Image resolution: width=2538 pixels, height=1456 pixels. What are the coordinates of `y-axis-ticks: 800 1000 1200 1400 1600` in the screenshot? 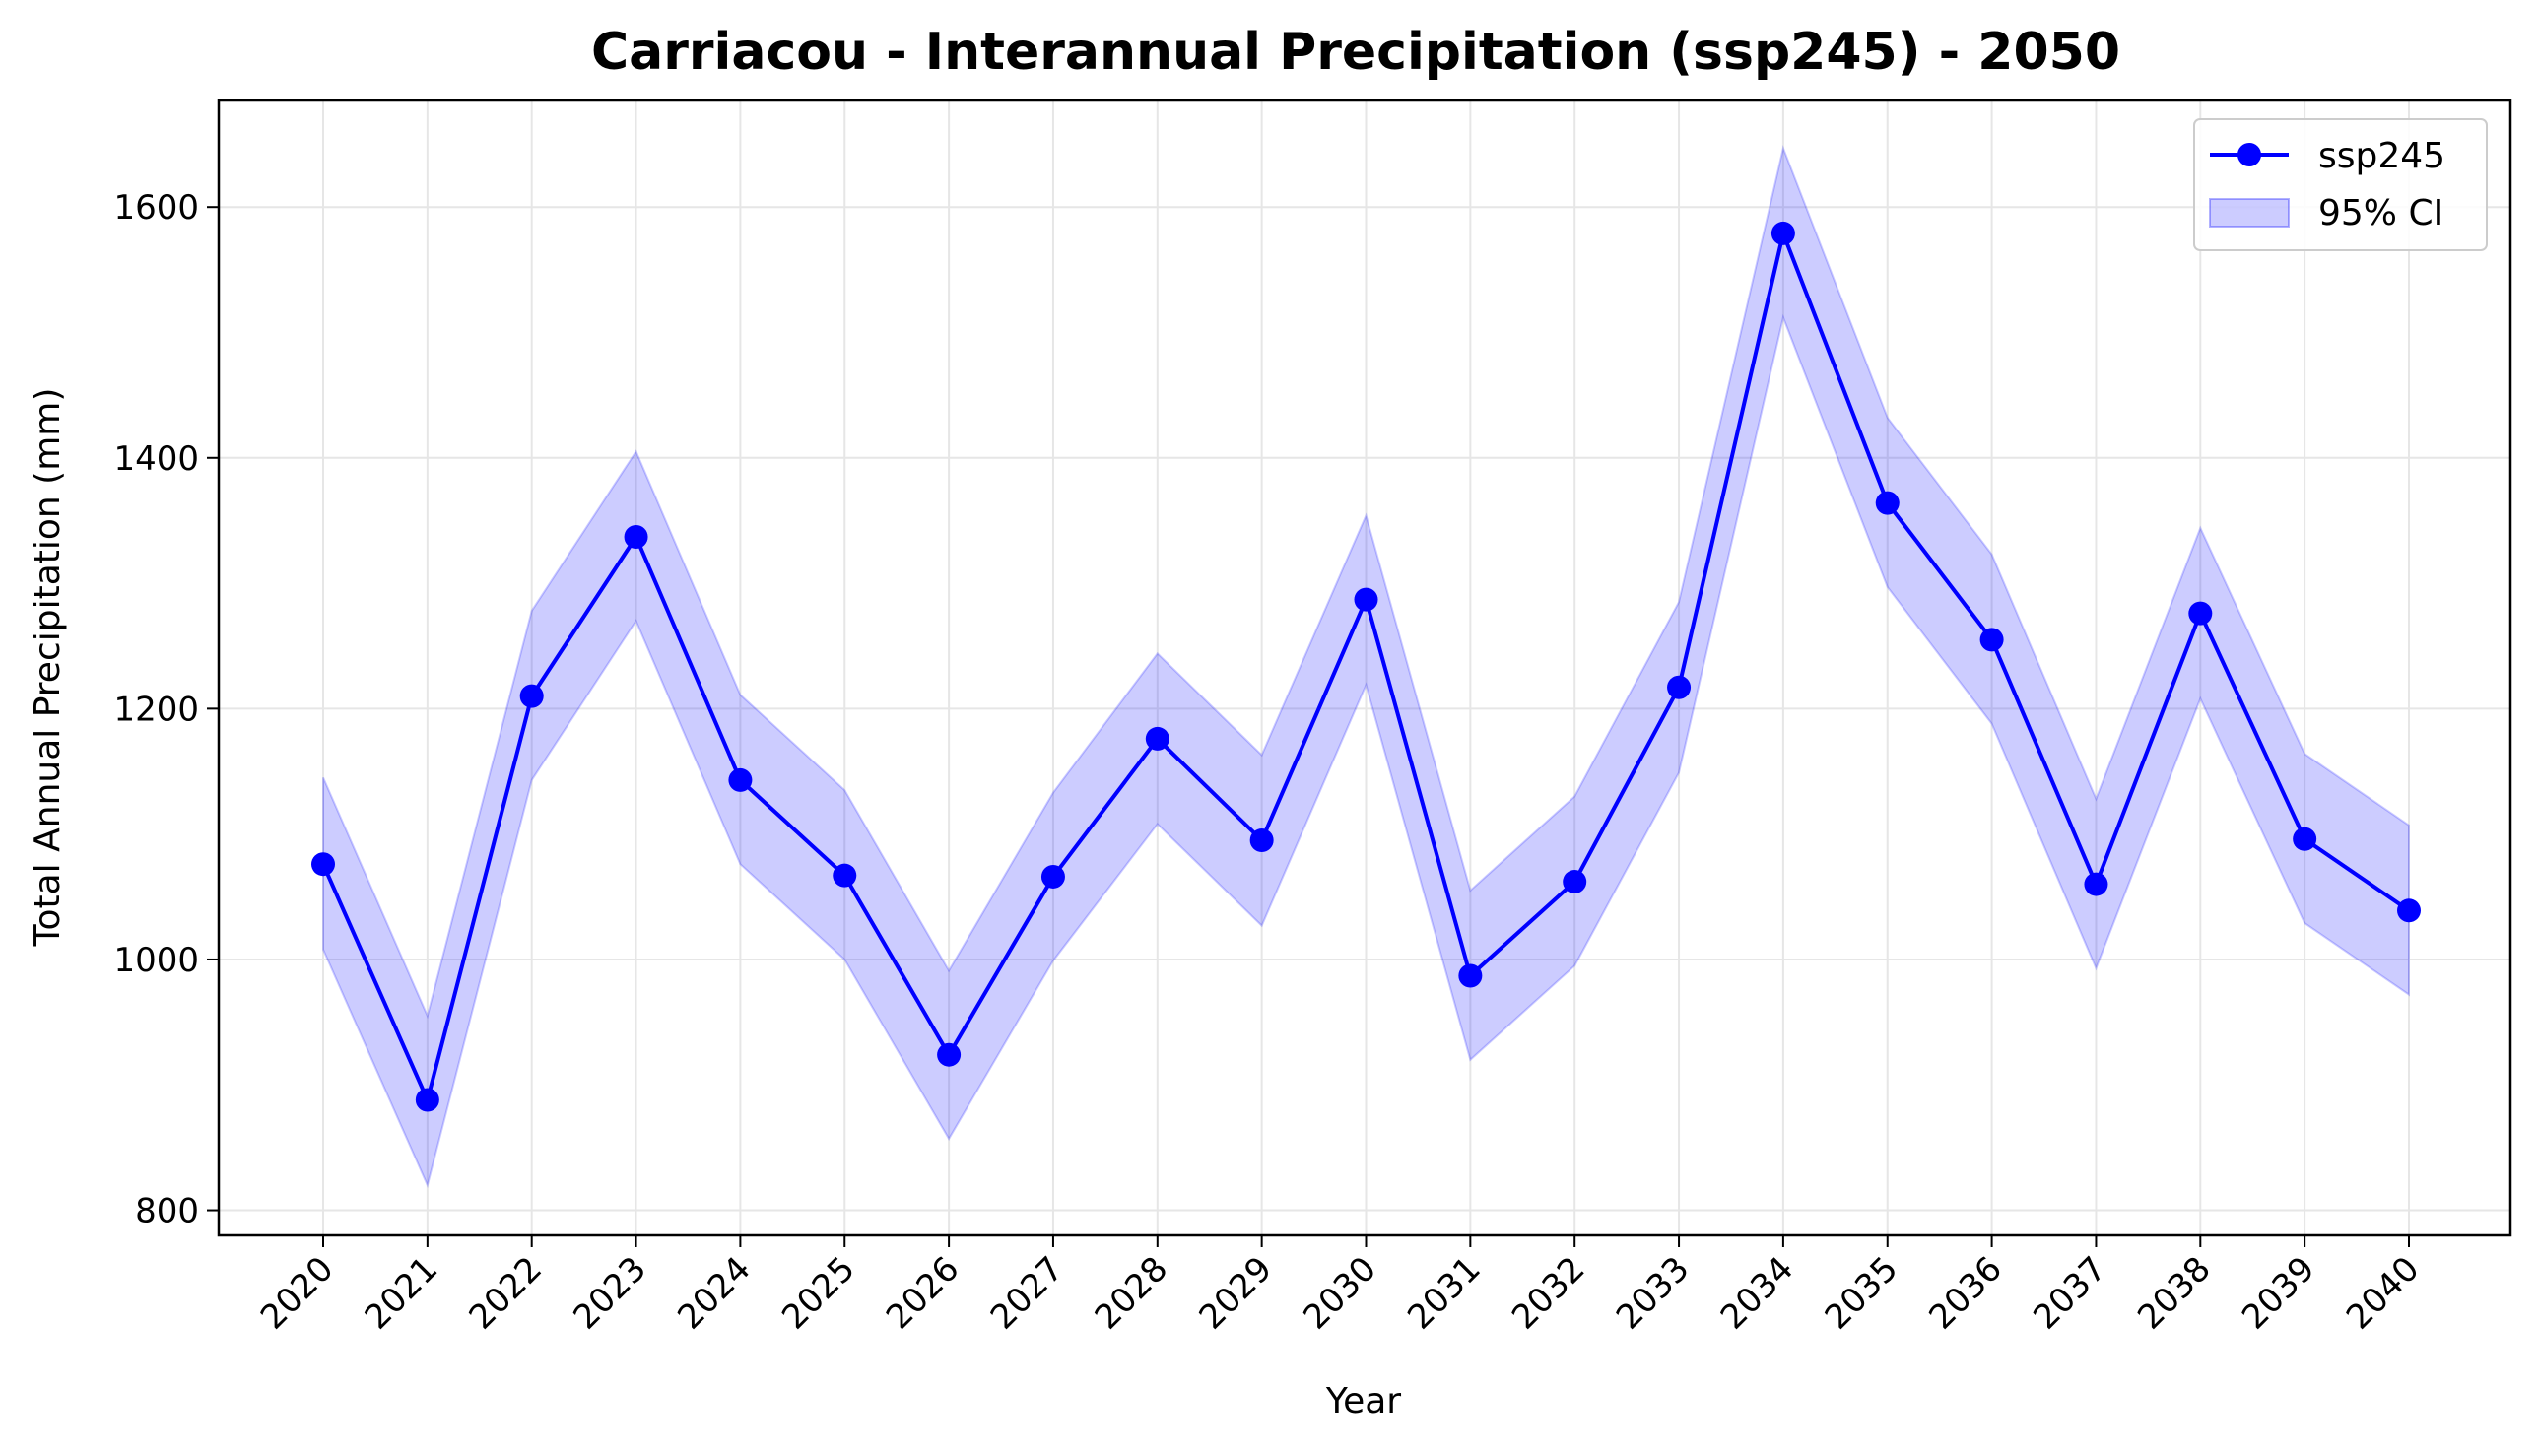 It's located at (166, 709).